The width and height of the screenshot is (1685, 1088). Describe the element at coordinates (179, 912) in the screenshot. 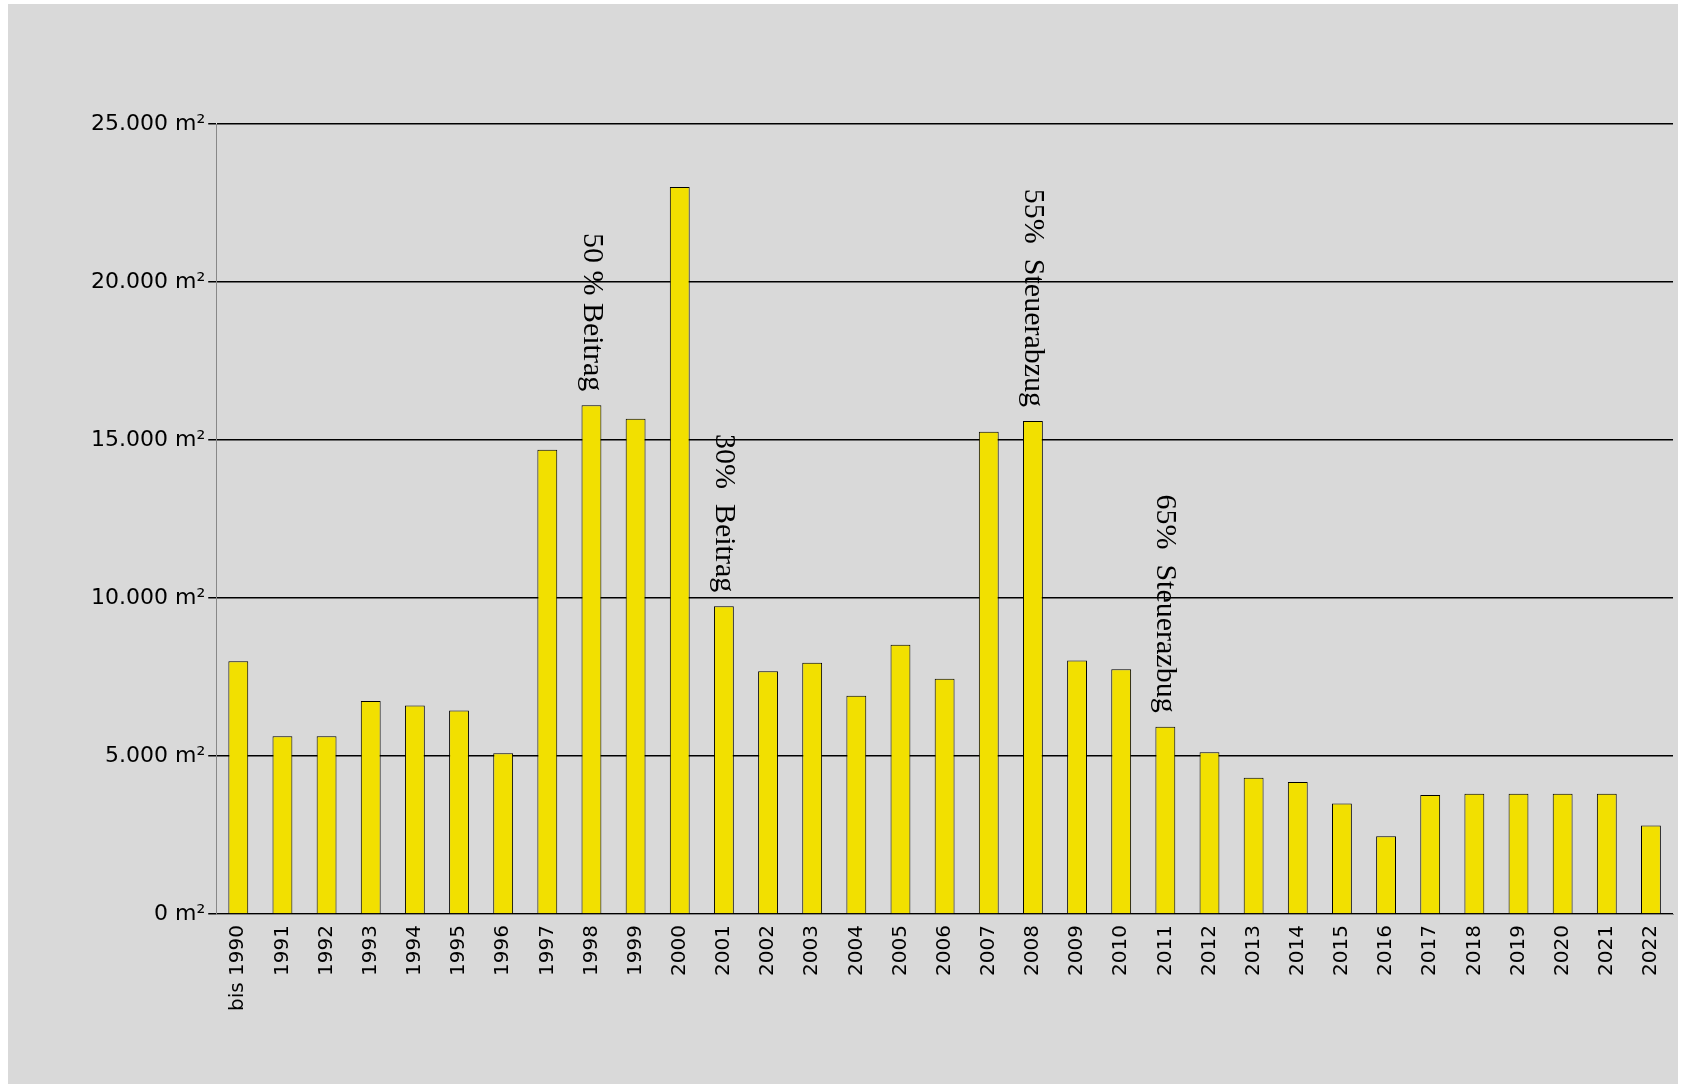

I see `y-tick-label: 0 m²` at that location.